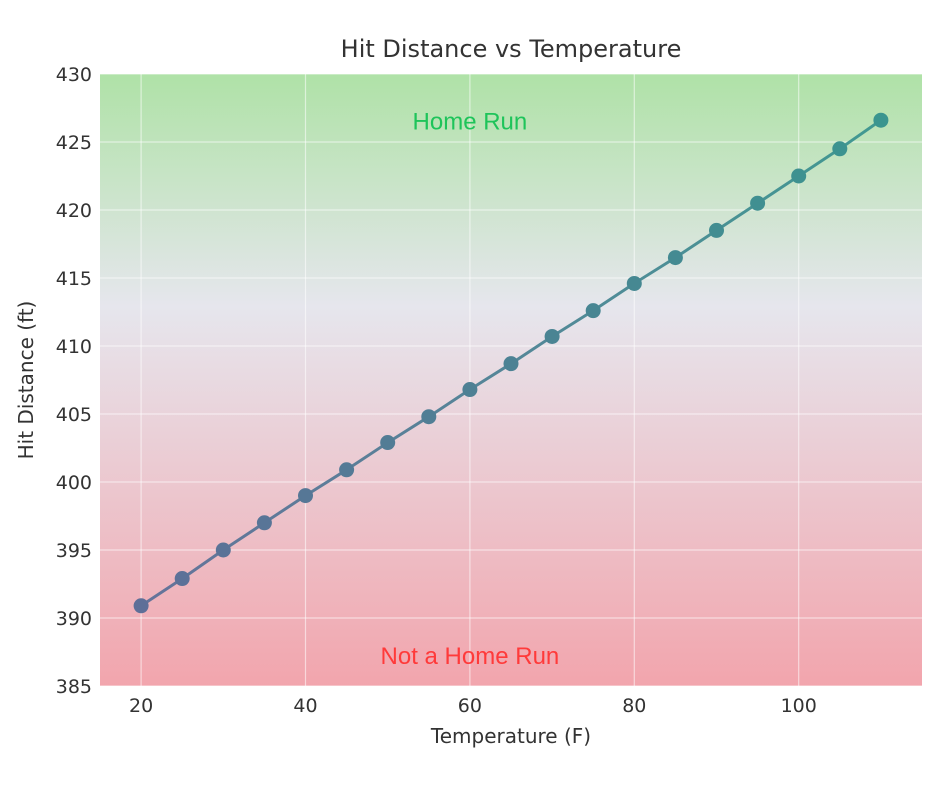 The width and height of the screenshot is (940, 792). I want to click on x-axis-label: Temperature (F), so click(510, 736).